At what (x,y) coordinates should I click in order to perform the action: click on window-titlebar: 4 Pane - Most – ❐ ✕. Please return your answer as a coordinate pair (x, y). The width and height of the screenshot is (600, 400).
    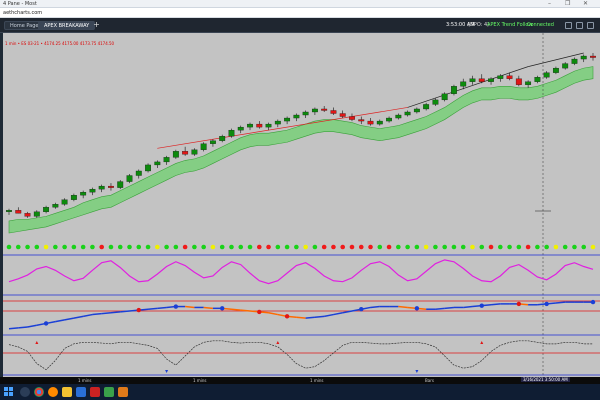
    Looking at the image, I should click on (300, 4).